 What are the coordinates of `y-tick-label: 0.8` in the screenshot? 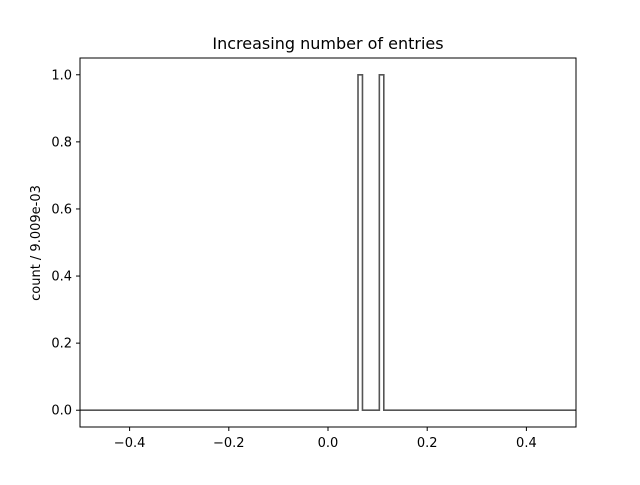 It's located at (61, 142).